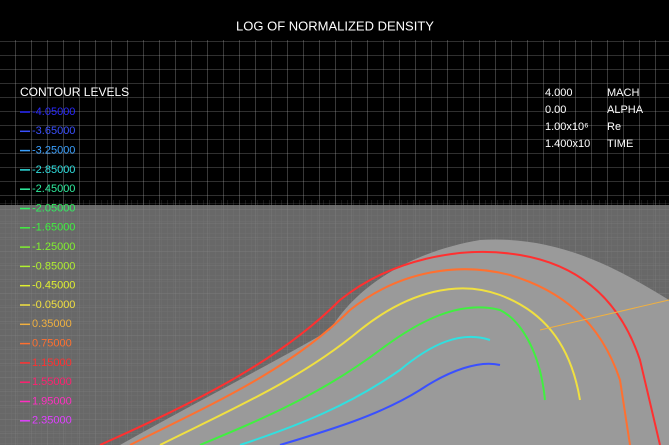 The height and width of the screenshot is (445, 669). What do you see at coordinates (52, 344) in the screenshot?
I see `legend-level: 0.75000` at bounding box center [52, 344].